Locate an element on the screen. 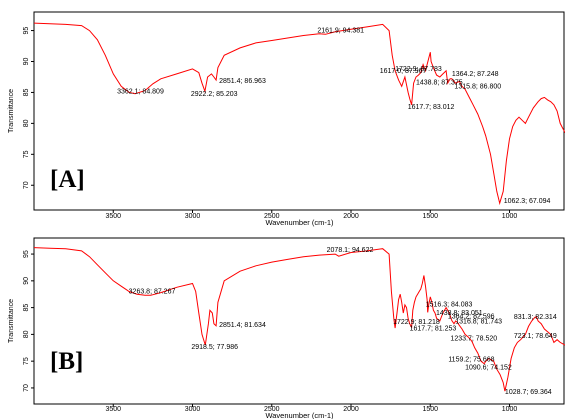  peak-annotation: 1438.8; 87.375 is located at coordinates (439, 83).